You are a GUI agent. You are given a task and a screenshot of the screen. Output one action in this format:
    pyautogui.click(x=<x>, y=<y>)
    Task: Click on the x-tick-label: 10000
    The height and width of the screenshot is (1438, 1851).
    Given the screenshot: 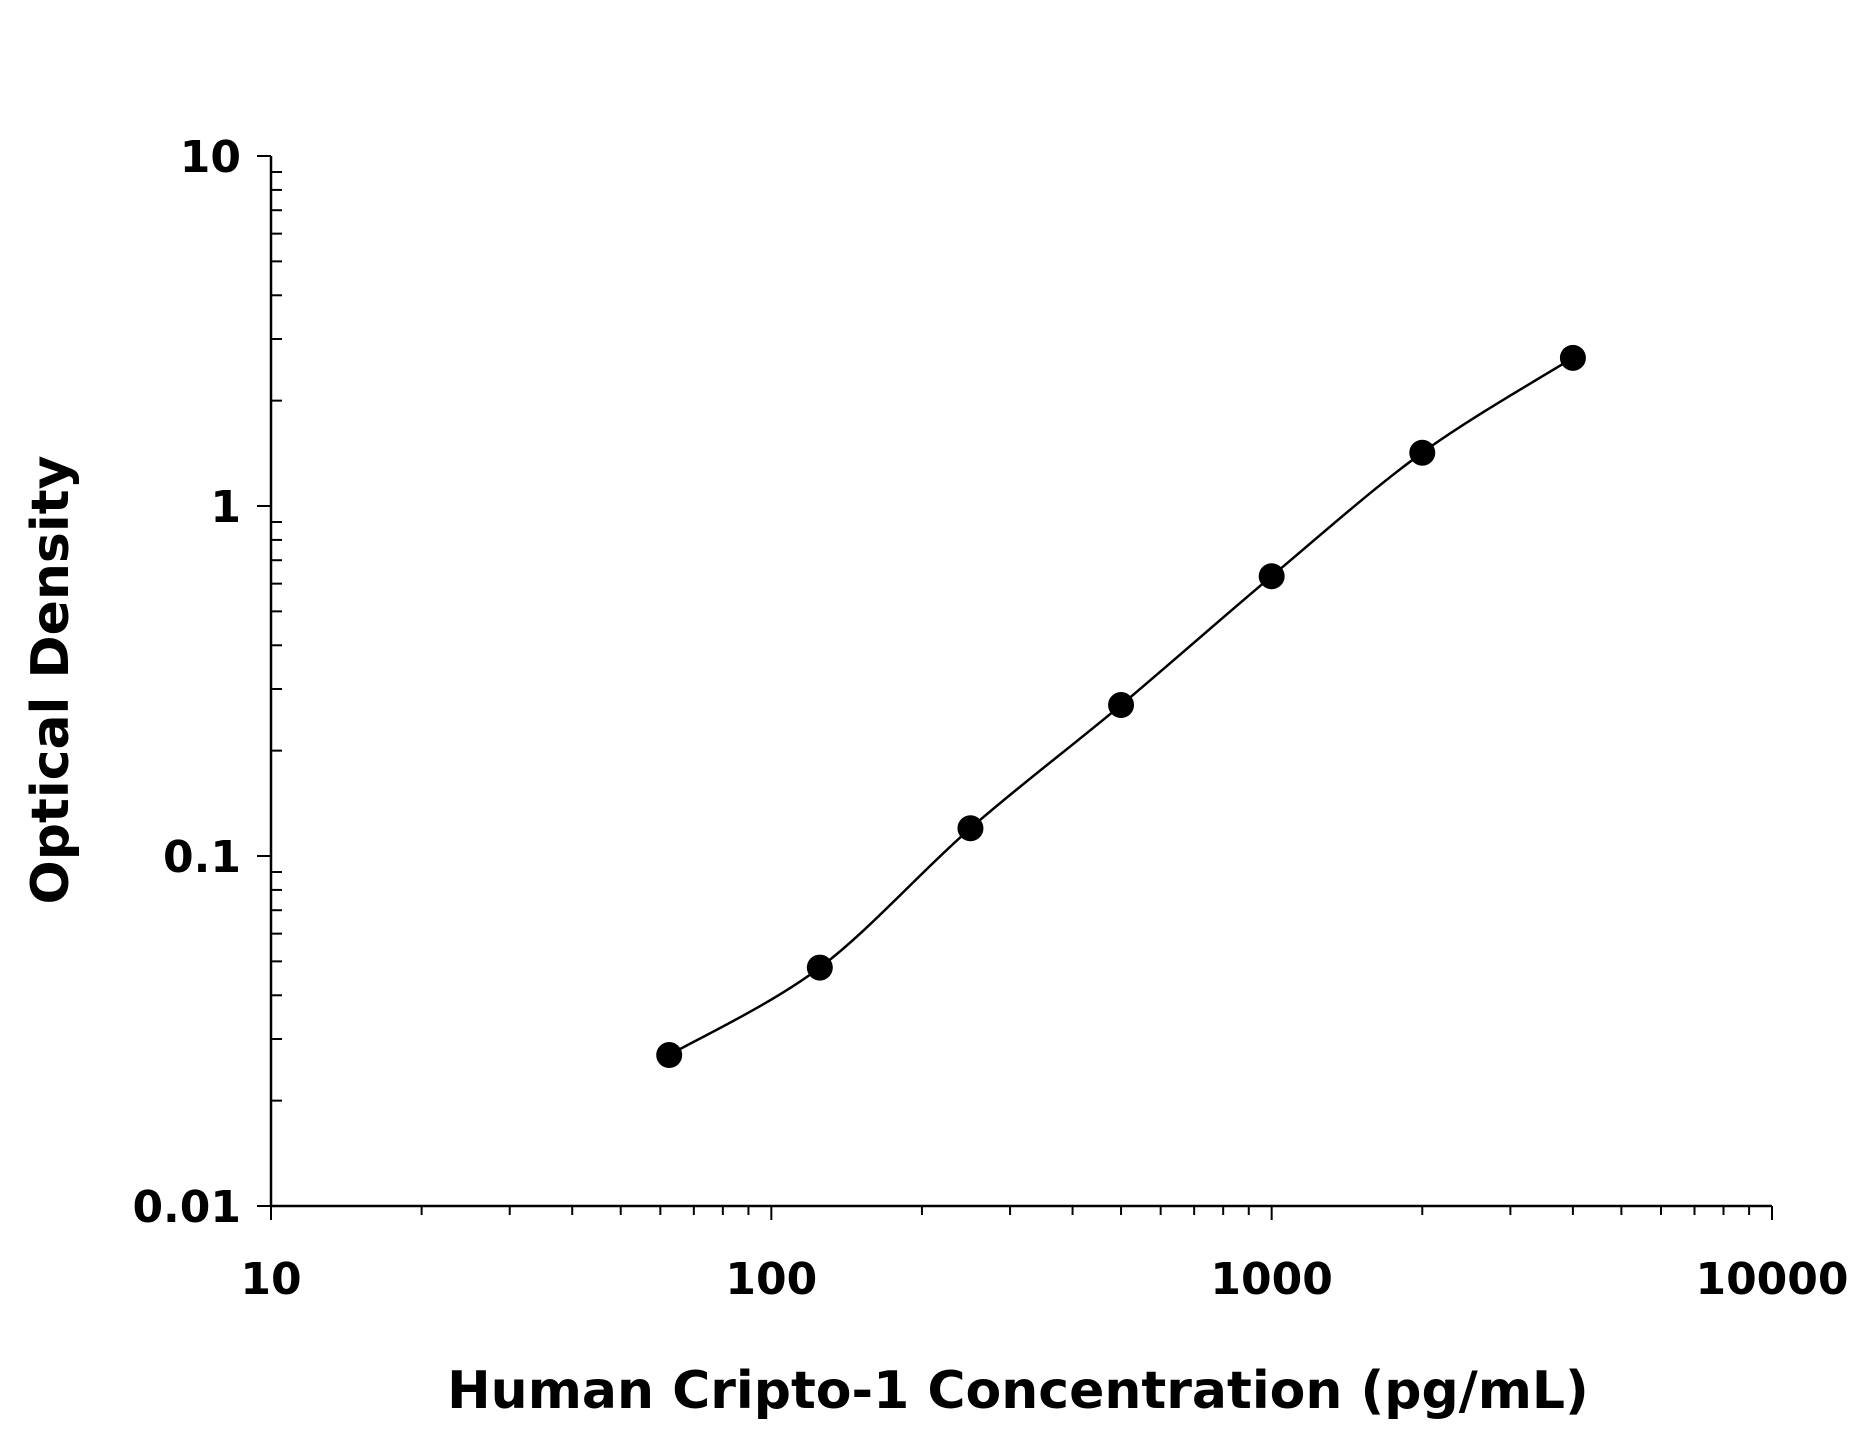 What is the action you would take?
    pyautogui.click(x=1771, y=1279)
    